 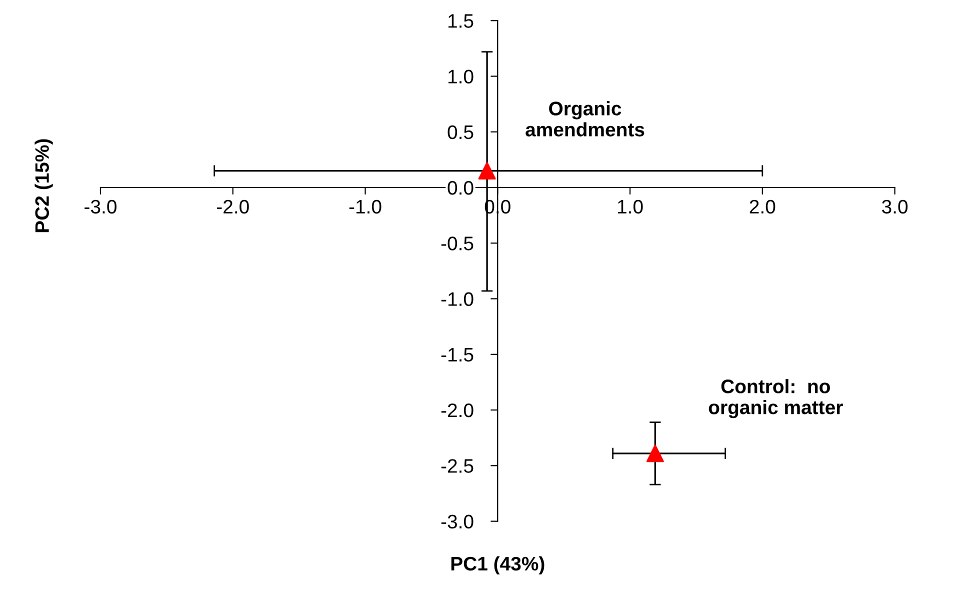 I want to click on y-tick-label: -1.5, so click(x=457, y=355).